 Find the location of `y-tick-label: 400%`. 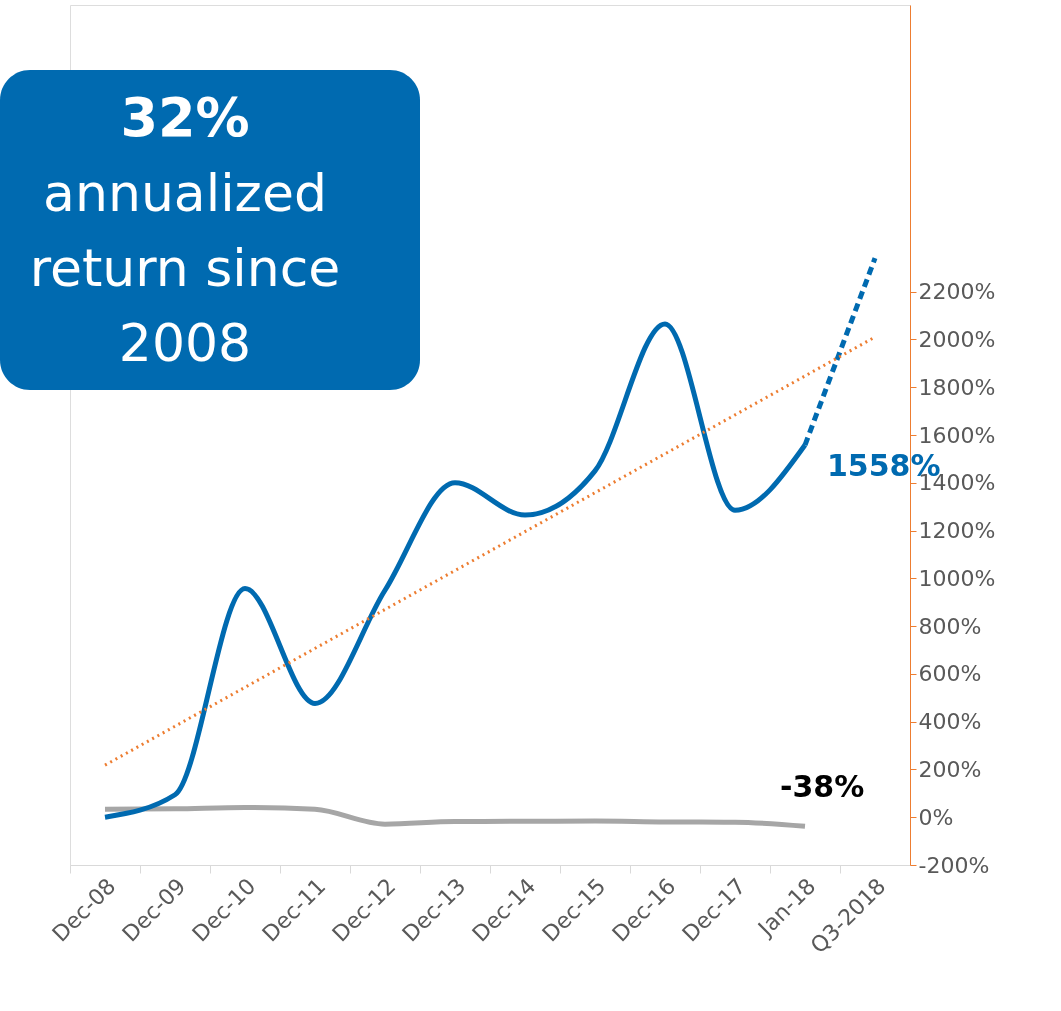

y-tick-label: 400% is located at coordinates (950, 722).